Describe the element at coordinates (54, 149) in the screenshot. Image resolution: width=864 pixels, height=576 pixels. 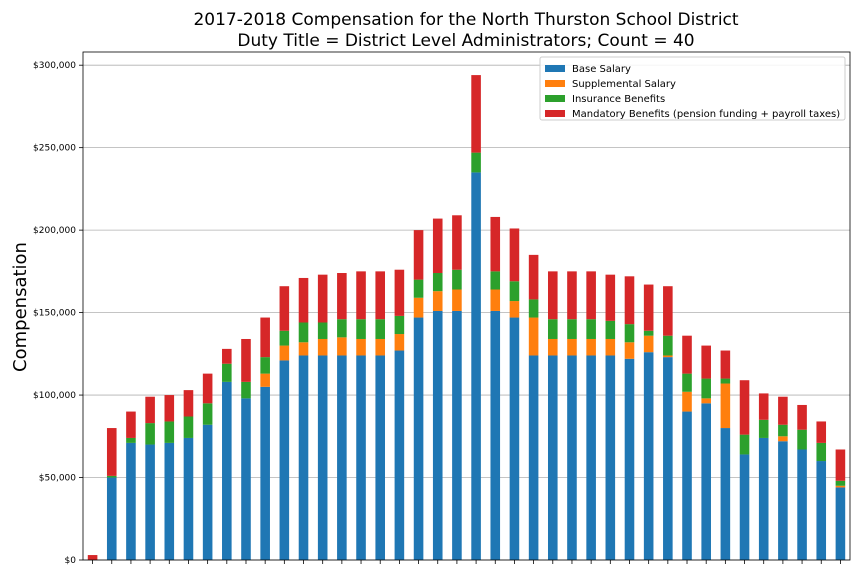
I see `y-tick-label: $250,000` at that location.